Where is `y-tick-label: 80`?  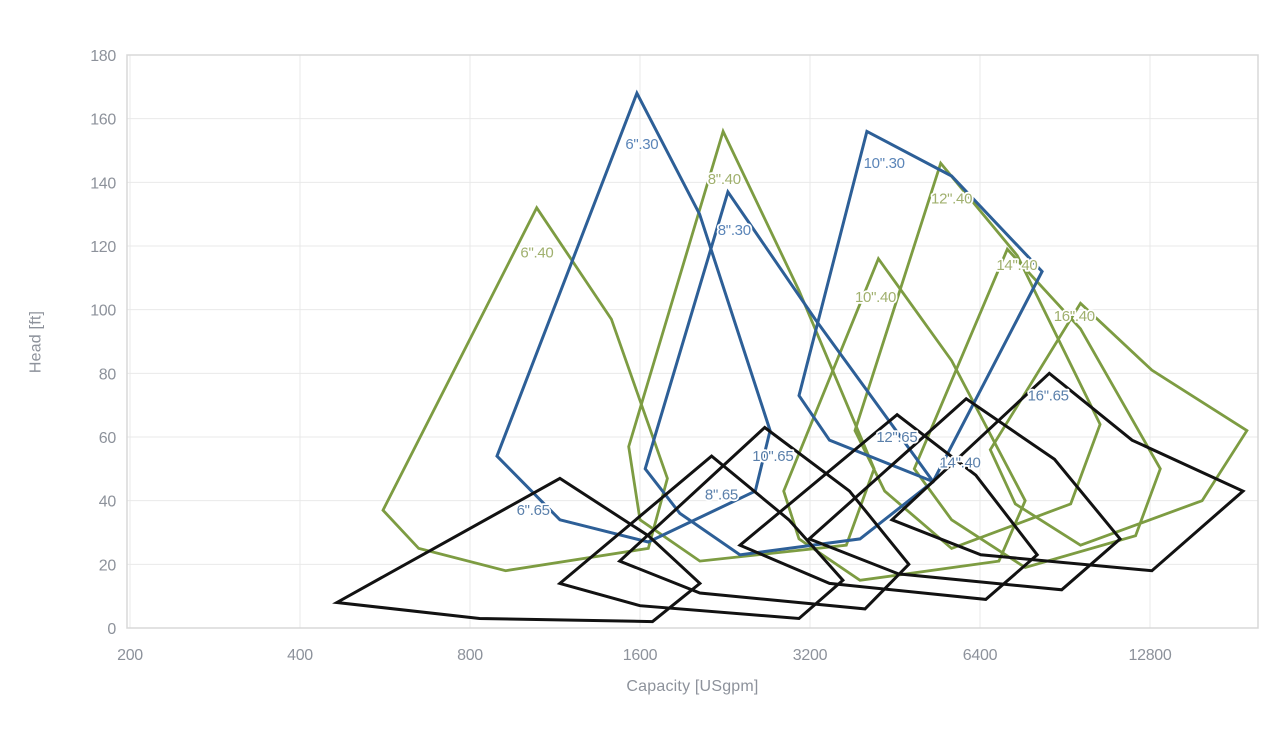 y-tick-label: 80 is located at coordinates (108, 374).